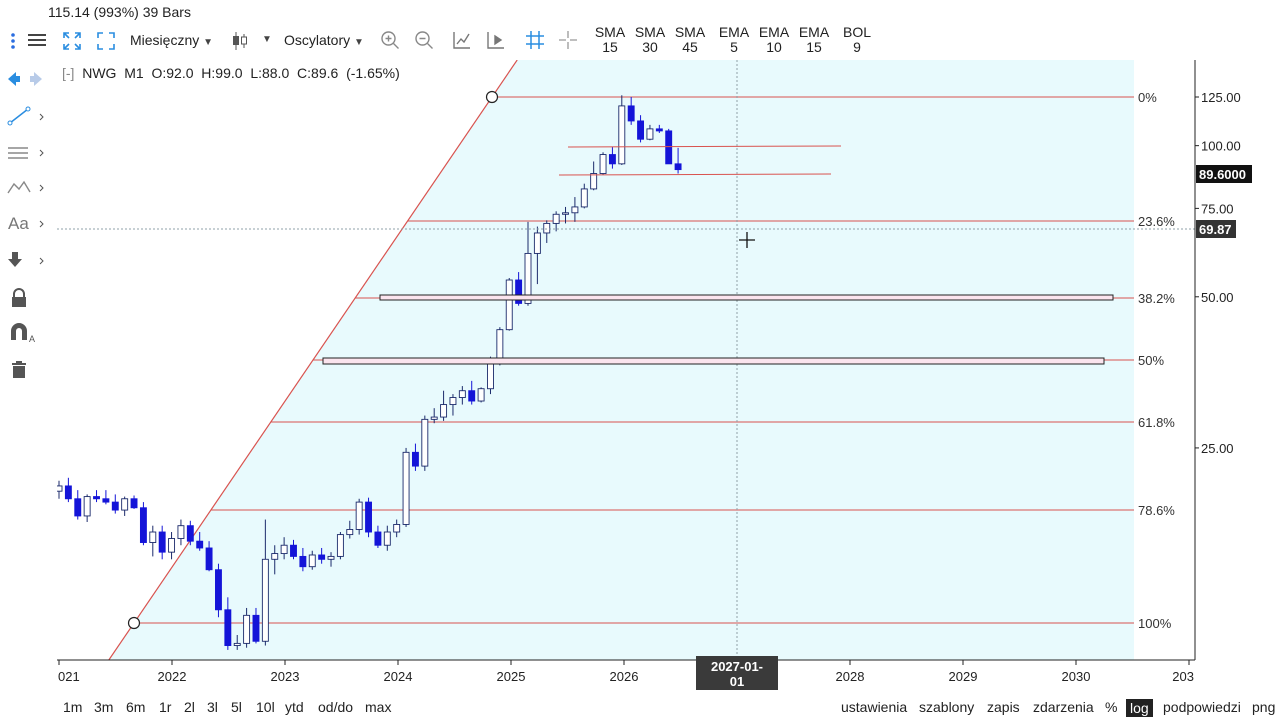 This screenshot has width=1280, height=720. I want to click on time-tick-label: 2022, so click(172, 676).